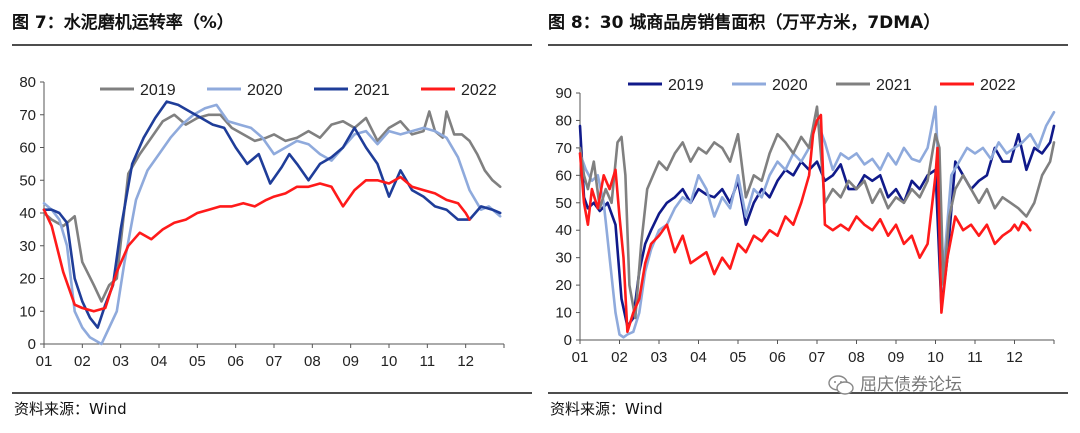  What do you see at coordinates (563, 93) in the screenshot?
I see `y-tick-label: 90` at bounding box center [563, 93].